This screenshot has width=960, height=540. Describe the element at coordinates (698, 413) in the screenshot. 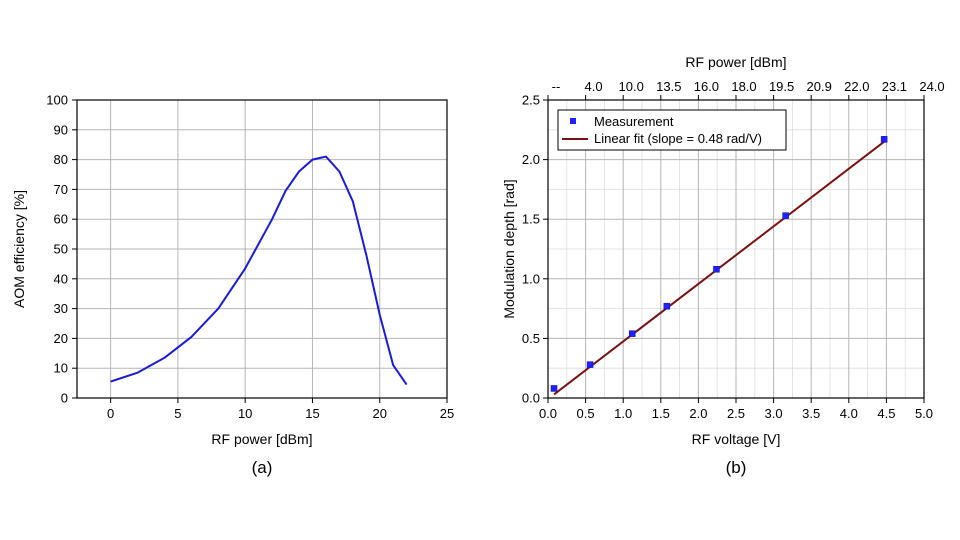

I see `chart-b-x-tick-label: 2.0` at that location.